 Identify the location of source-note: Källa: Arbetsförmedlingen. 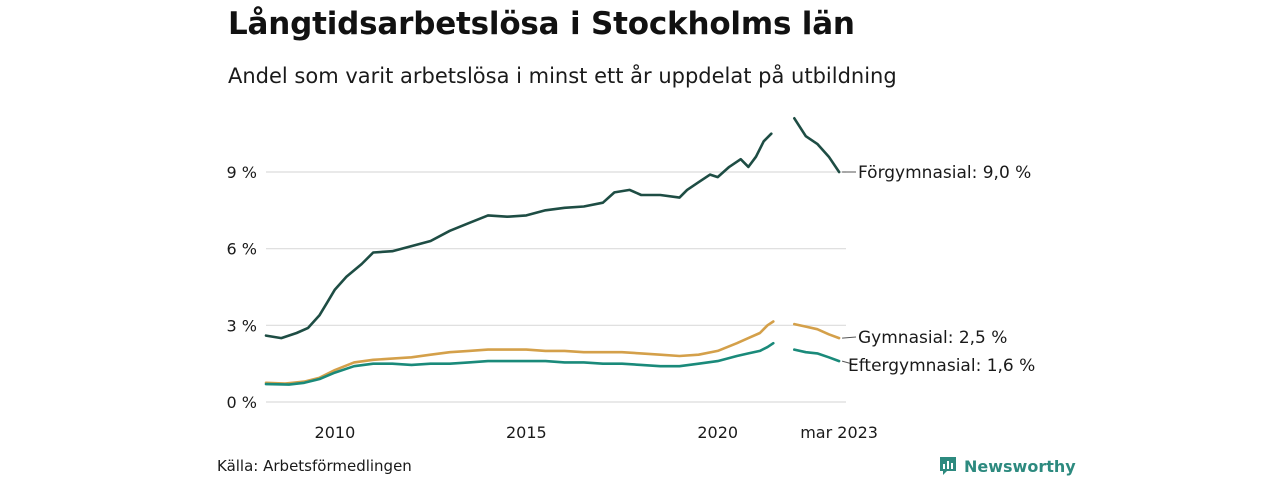
(314, 466).